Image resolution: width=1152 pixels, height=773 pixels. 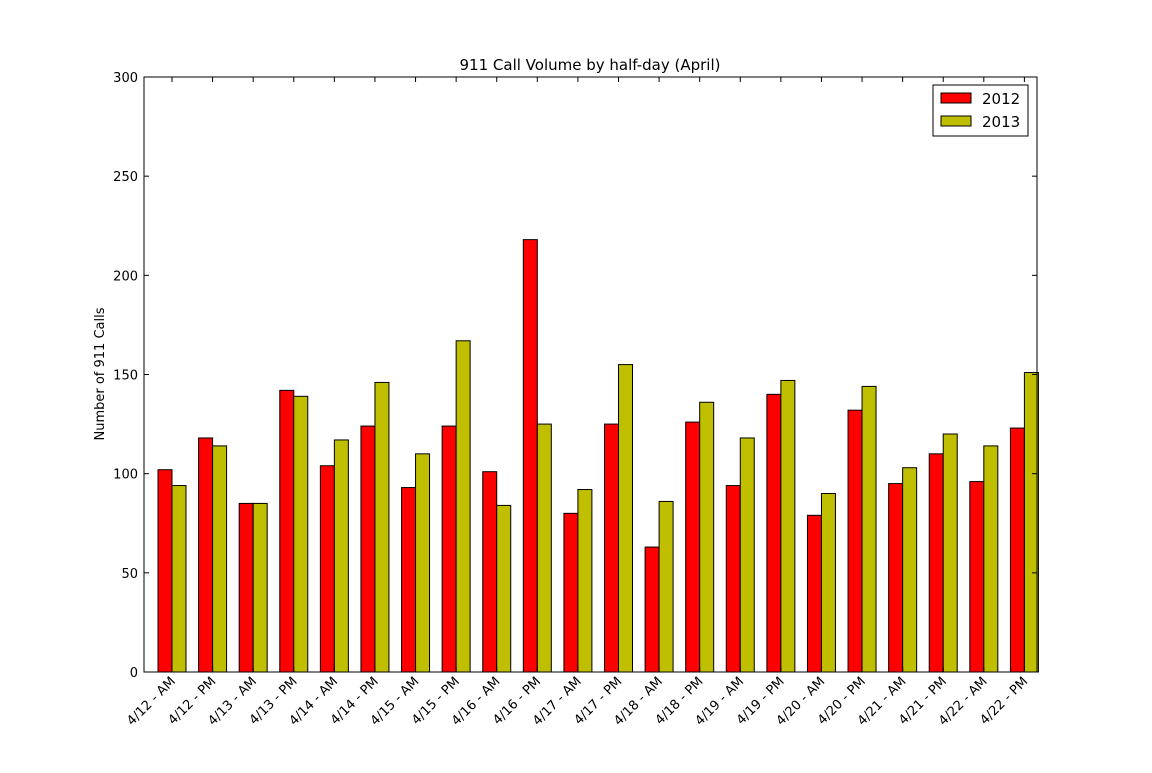 What do you see at coordinates (1001, 122) in the screenshot?
I see `legend-label-2013: 2013` at bounding box center [1001, 122].